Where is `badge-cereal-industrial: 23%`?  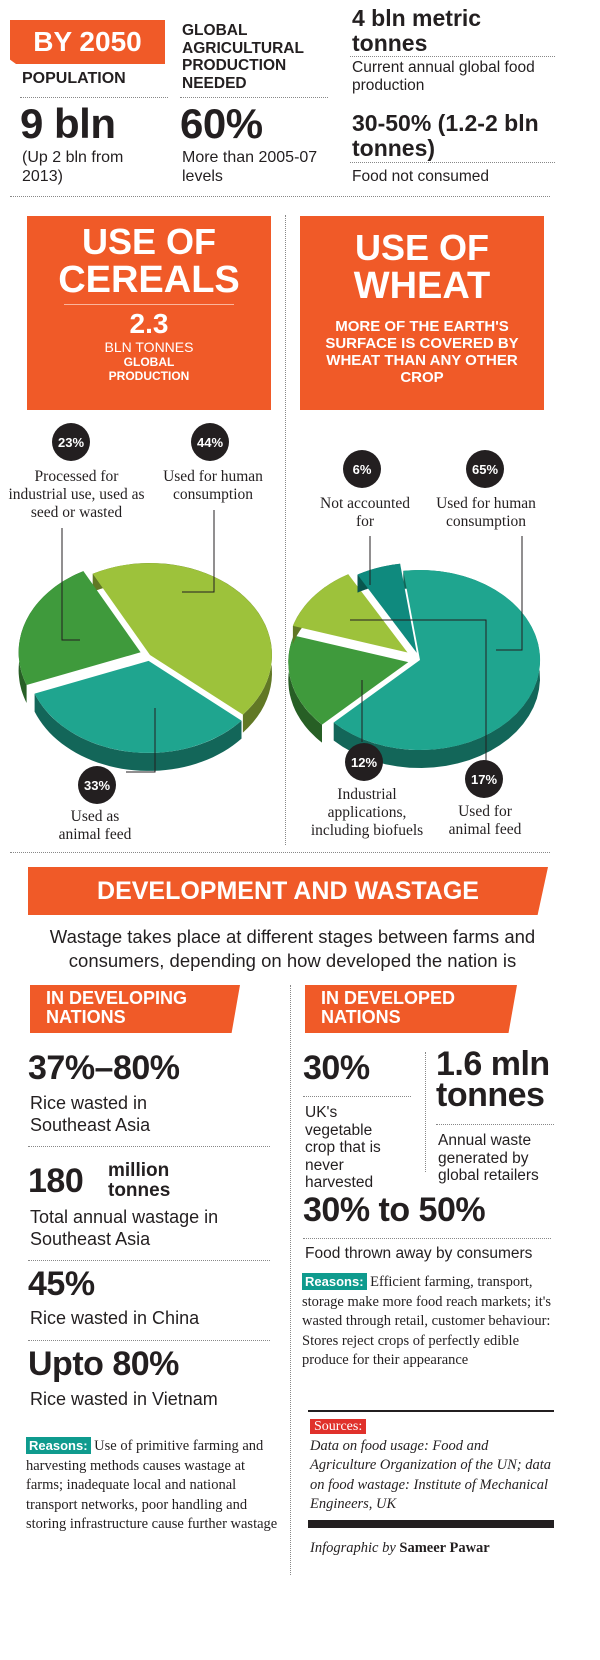
badge-cereal-industrial: 23% is located at coordinates (71, 442).